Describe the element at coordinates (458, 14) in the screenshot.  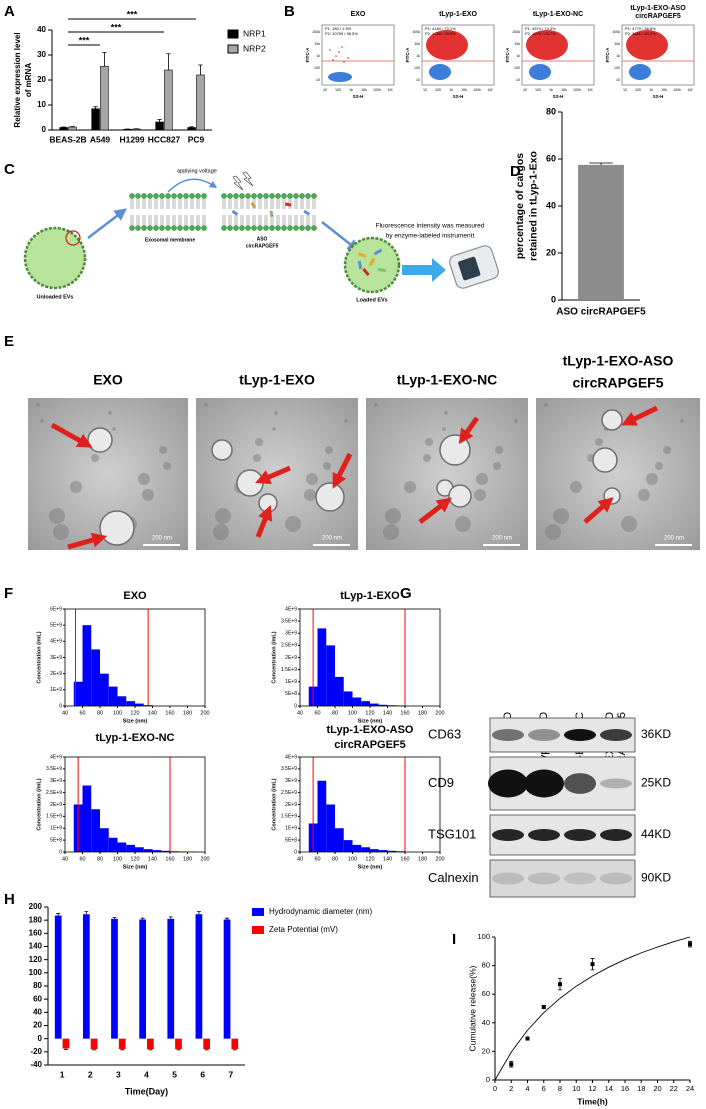
I see `flow-title: tLyp-1-EXO` at that location.